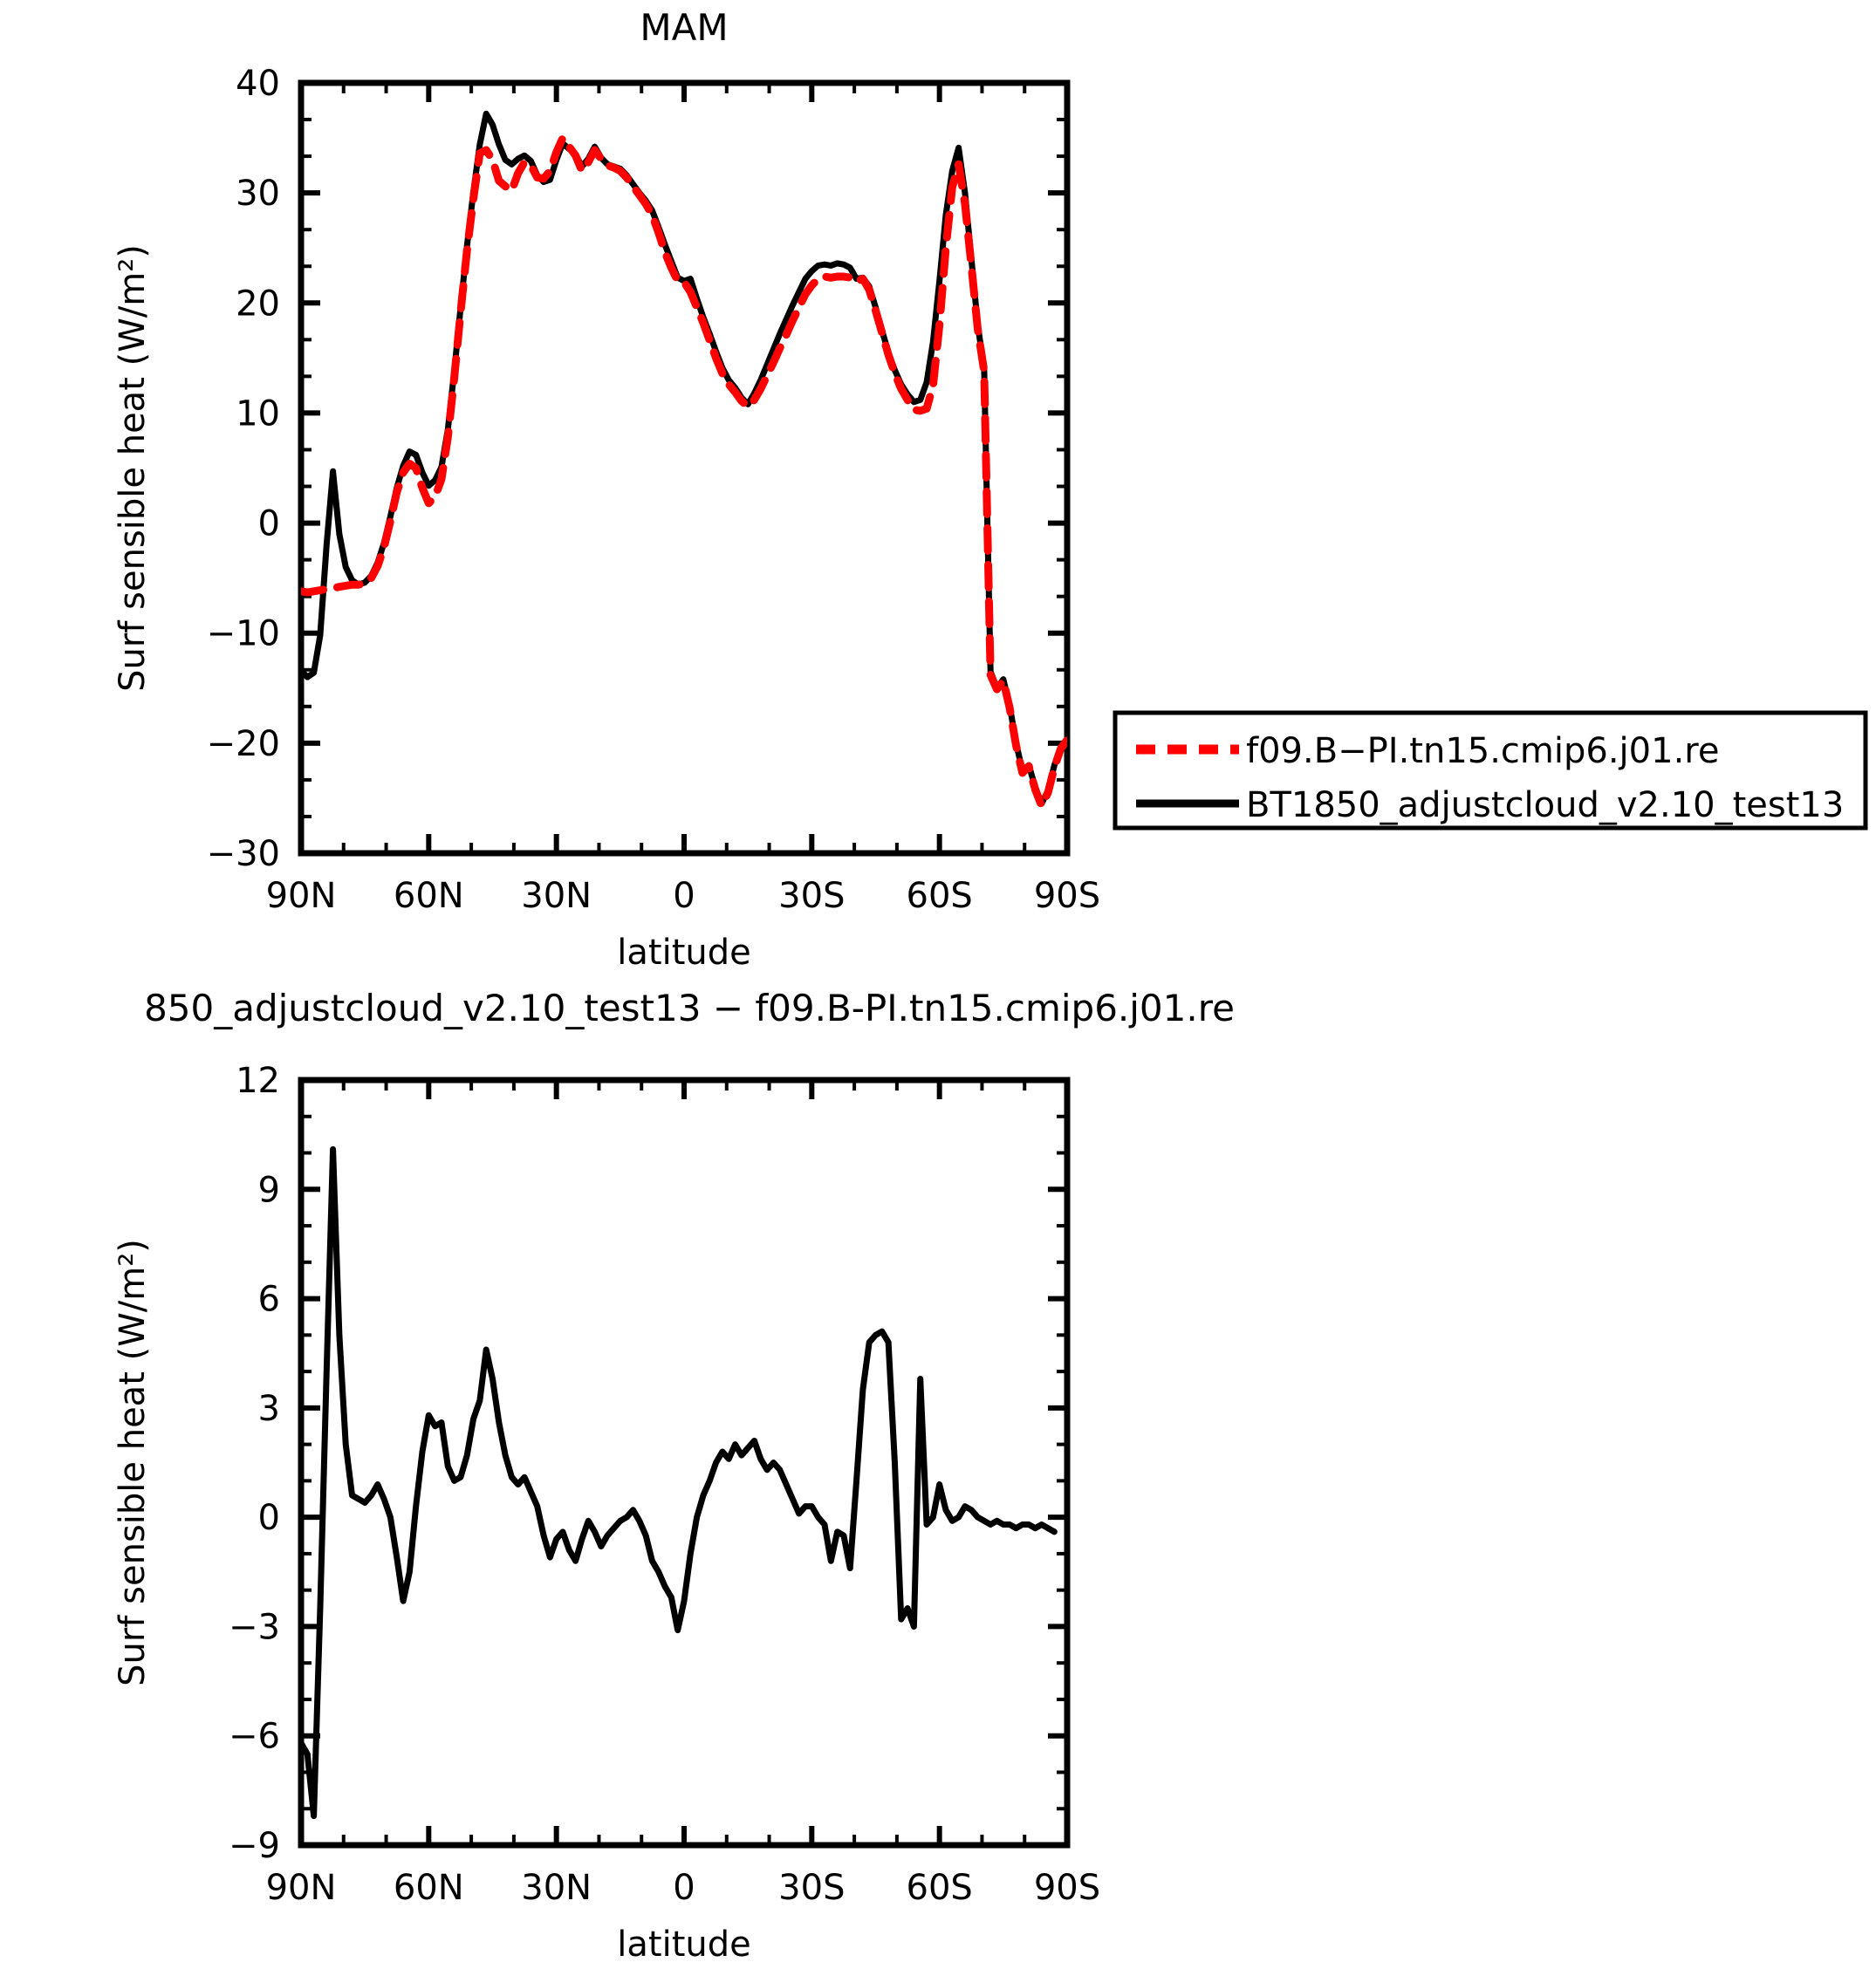 Image resolution: width=1876 pixels, height=1976 pixels. I want to click on series-line-BT1850_adjustcloud_v2.10_test13, so click(684, 458).